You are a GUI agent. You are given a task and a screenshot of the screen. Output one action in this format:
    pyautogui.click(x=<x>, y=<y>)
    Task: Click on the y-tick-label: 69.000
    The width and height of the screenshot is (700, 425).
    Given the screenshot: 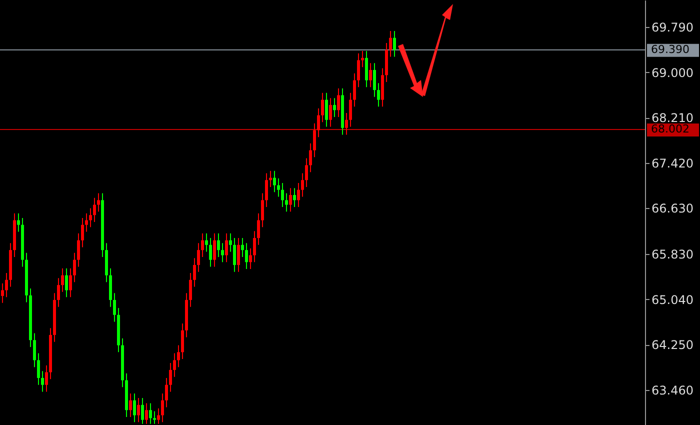 What is the action you would take?
    pyautogui.click(x=673, y=73)
    